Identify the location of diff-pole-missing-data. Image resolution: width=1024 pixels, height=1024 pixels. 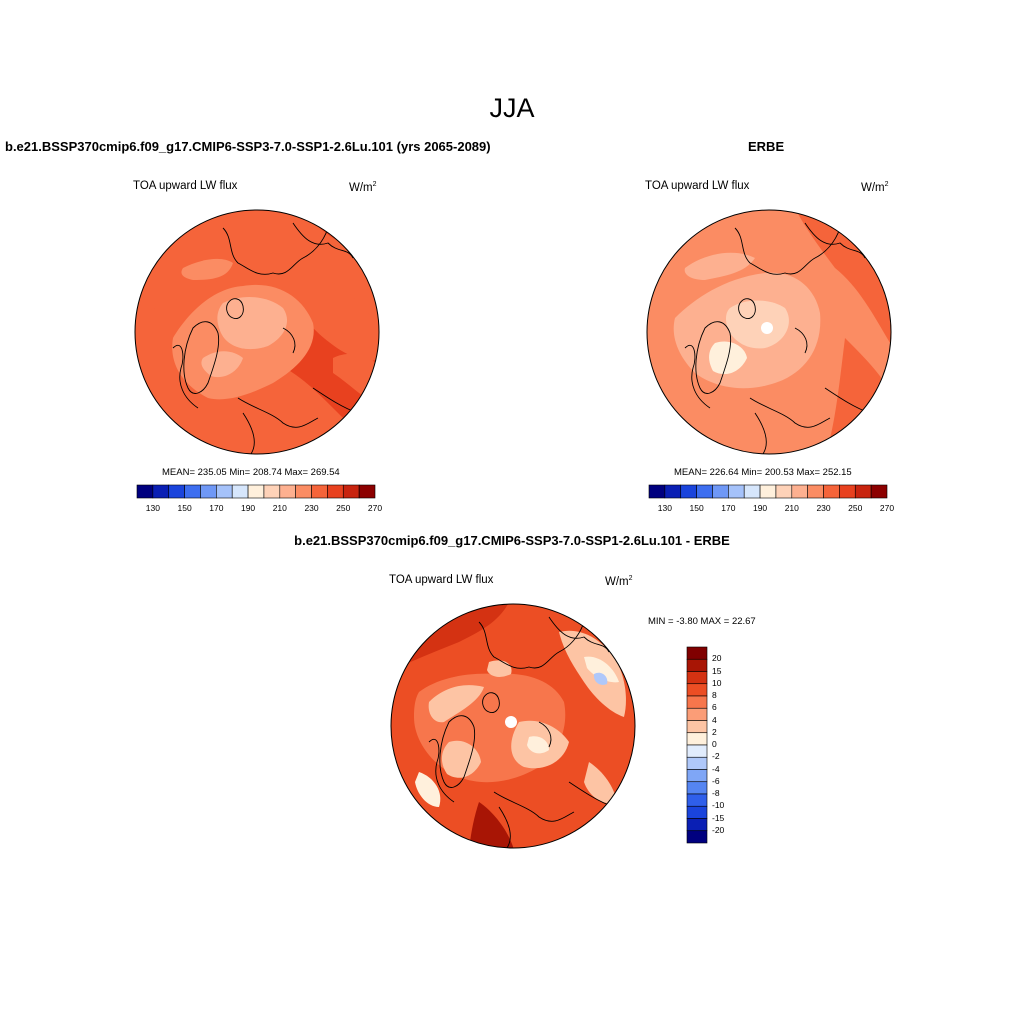
(511, 722).